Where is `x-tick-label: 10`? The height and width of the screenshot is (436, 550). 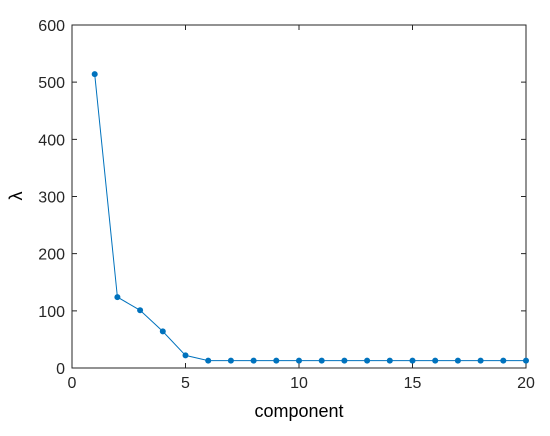 x-tick-label: 10 is located at coordinates (299, 383).